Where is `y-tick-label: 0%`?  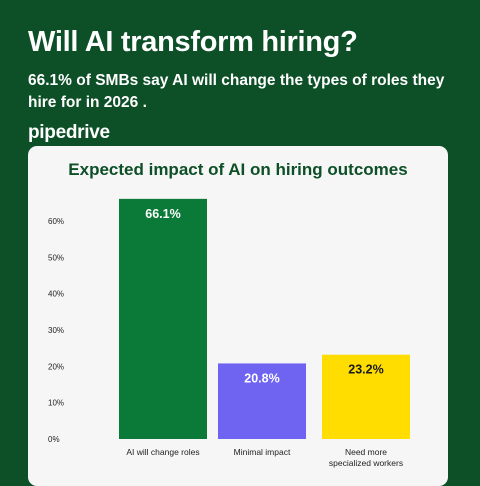
y-tick-label: 0% is located at coordinates (54, 439).